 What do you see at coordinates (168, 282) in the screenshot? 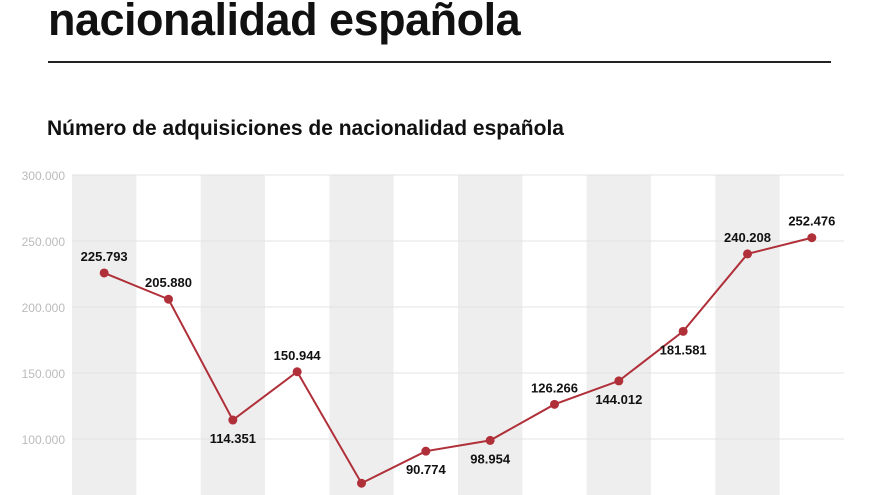
I see `data-label: 205.880` at bounding box center [168, 282].